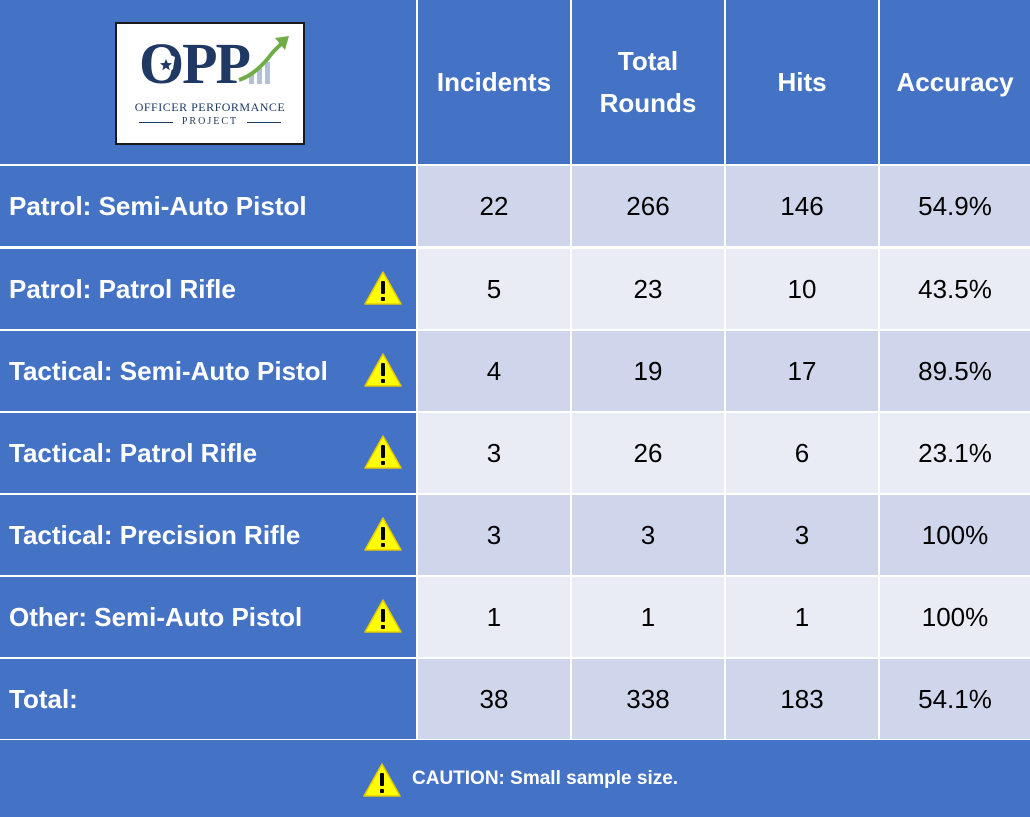 Image resolution: width=1030 pixels, height=817 pixels. Describe the element at coordinates (156, 122) in the screenshot. I see `logo-rule-left` at that location.